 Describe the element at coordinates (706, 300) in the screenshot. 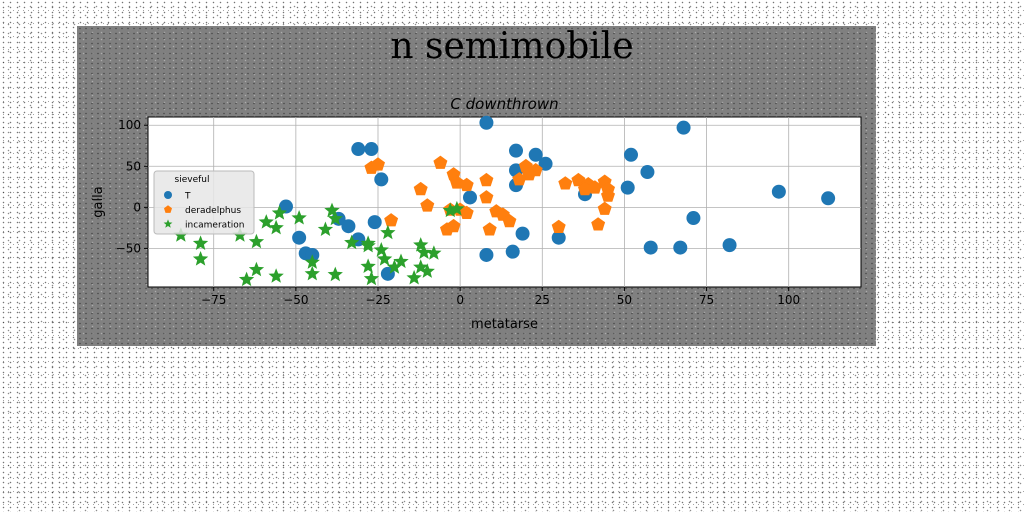

I see `x-tick-label: 75` at that location.